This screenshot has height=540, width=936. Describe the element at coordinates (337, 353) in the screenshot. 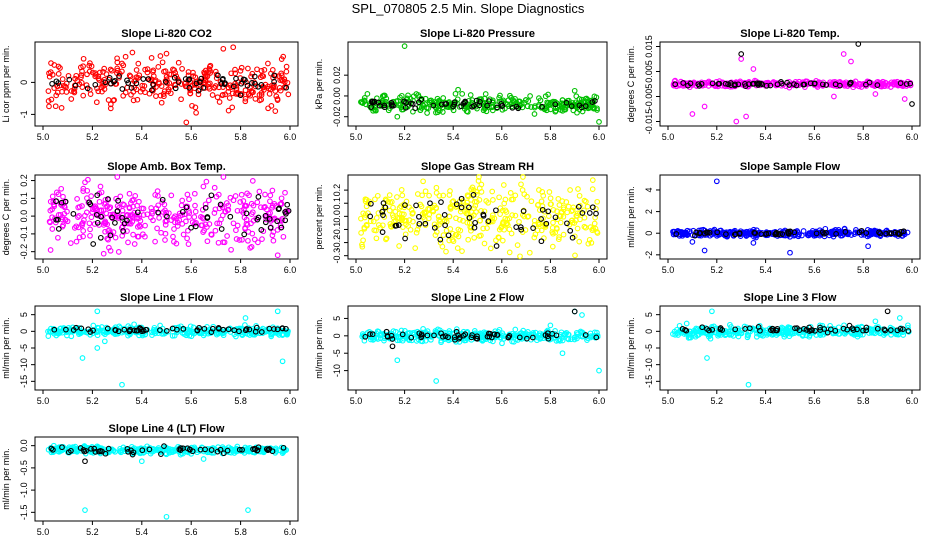

I see `y-tick-label: -5` at that location.